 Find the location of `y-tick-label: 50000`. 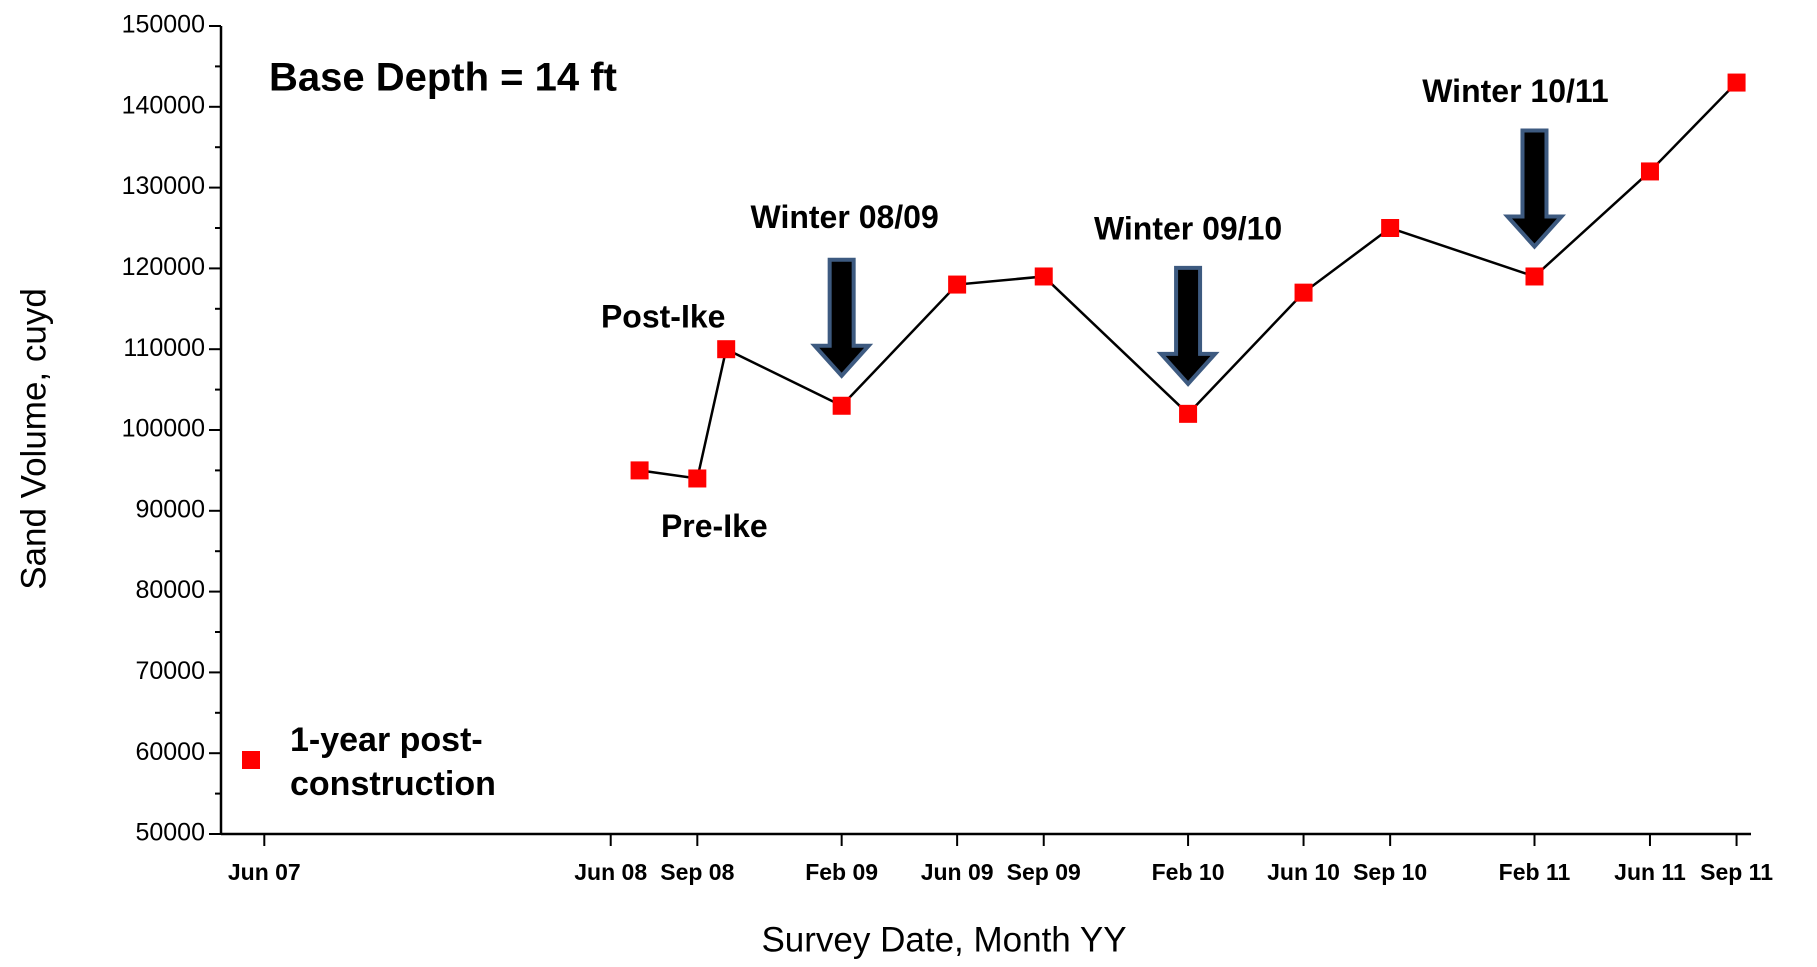

y-tick-label: 50000 is located at coordinates (170, 833).